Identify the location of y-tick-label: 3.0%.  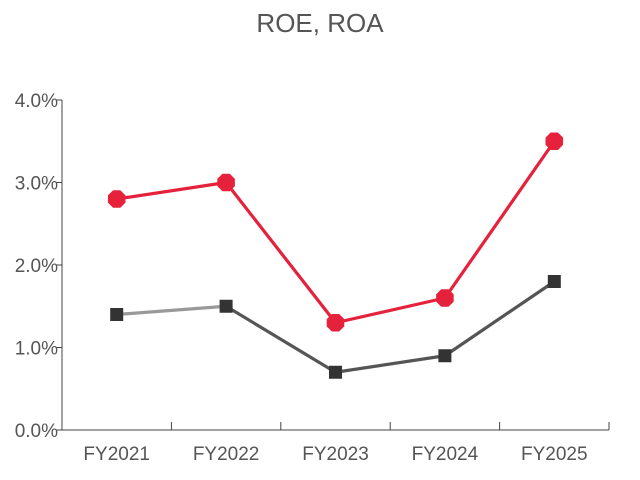
(36, 184).